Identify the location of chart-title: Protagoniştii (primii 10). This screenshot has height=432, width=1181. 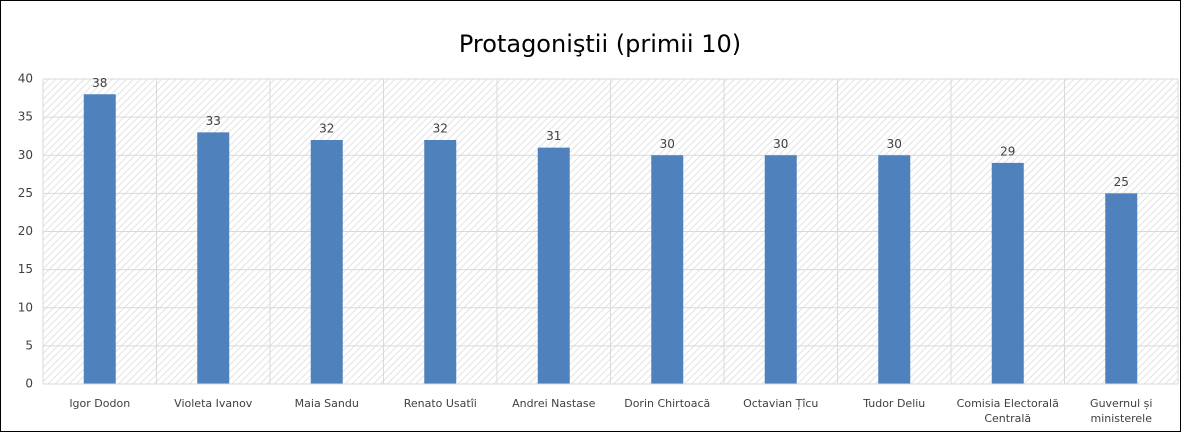
(600, 44).